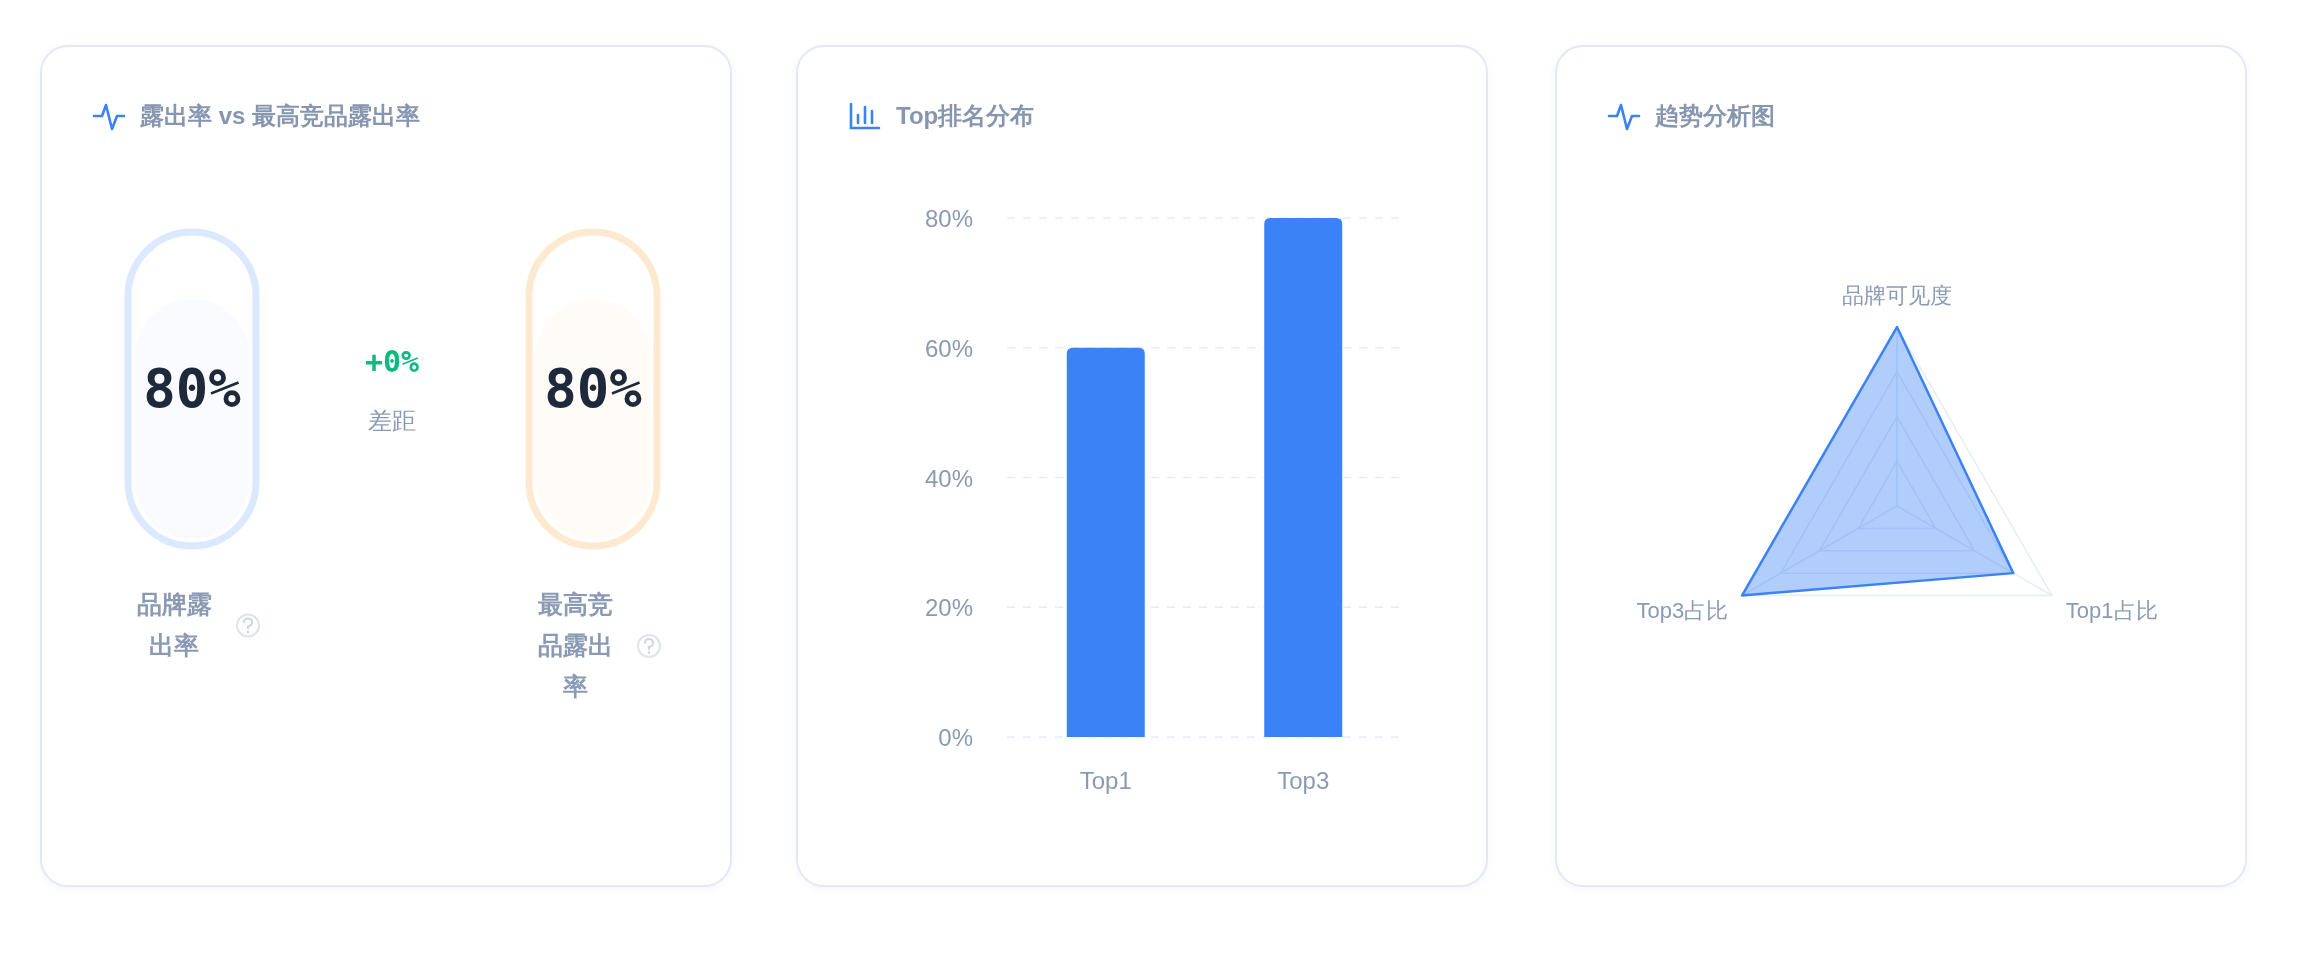  Describe the element at coordinates (948, 478) in the screenshot. I see `y-tick-label: 40%` at that location.